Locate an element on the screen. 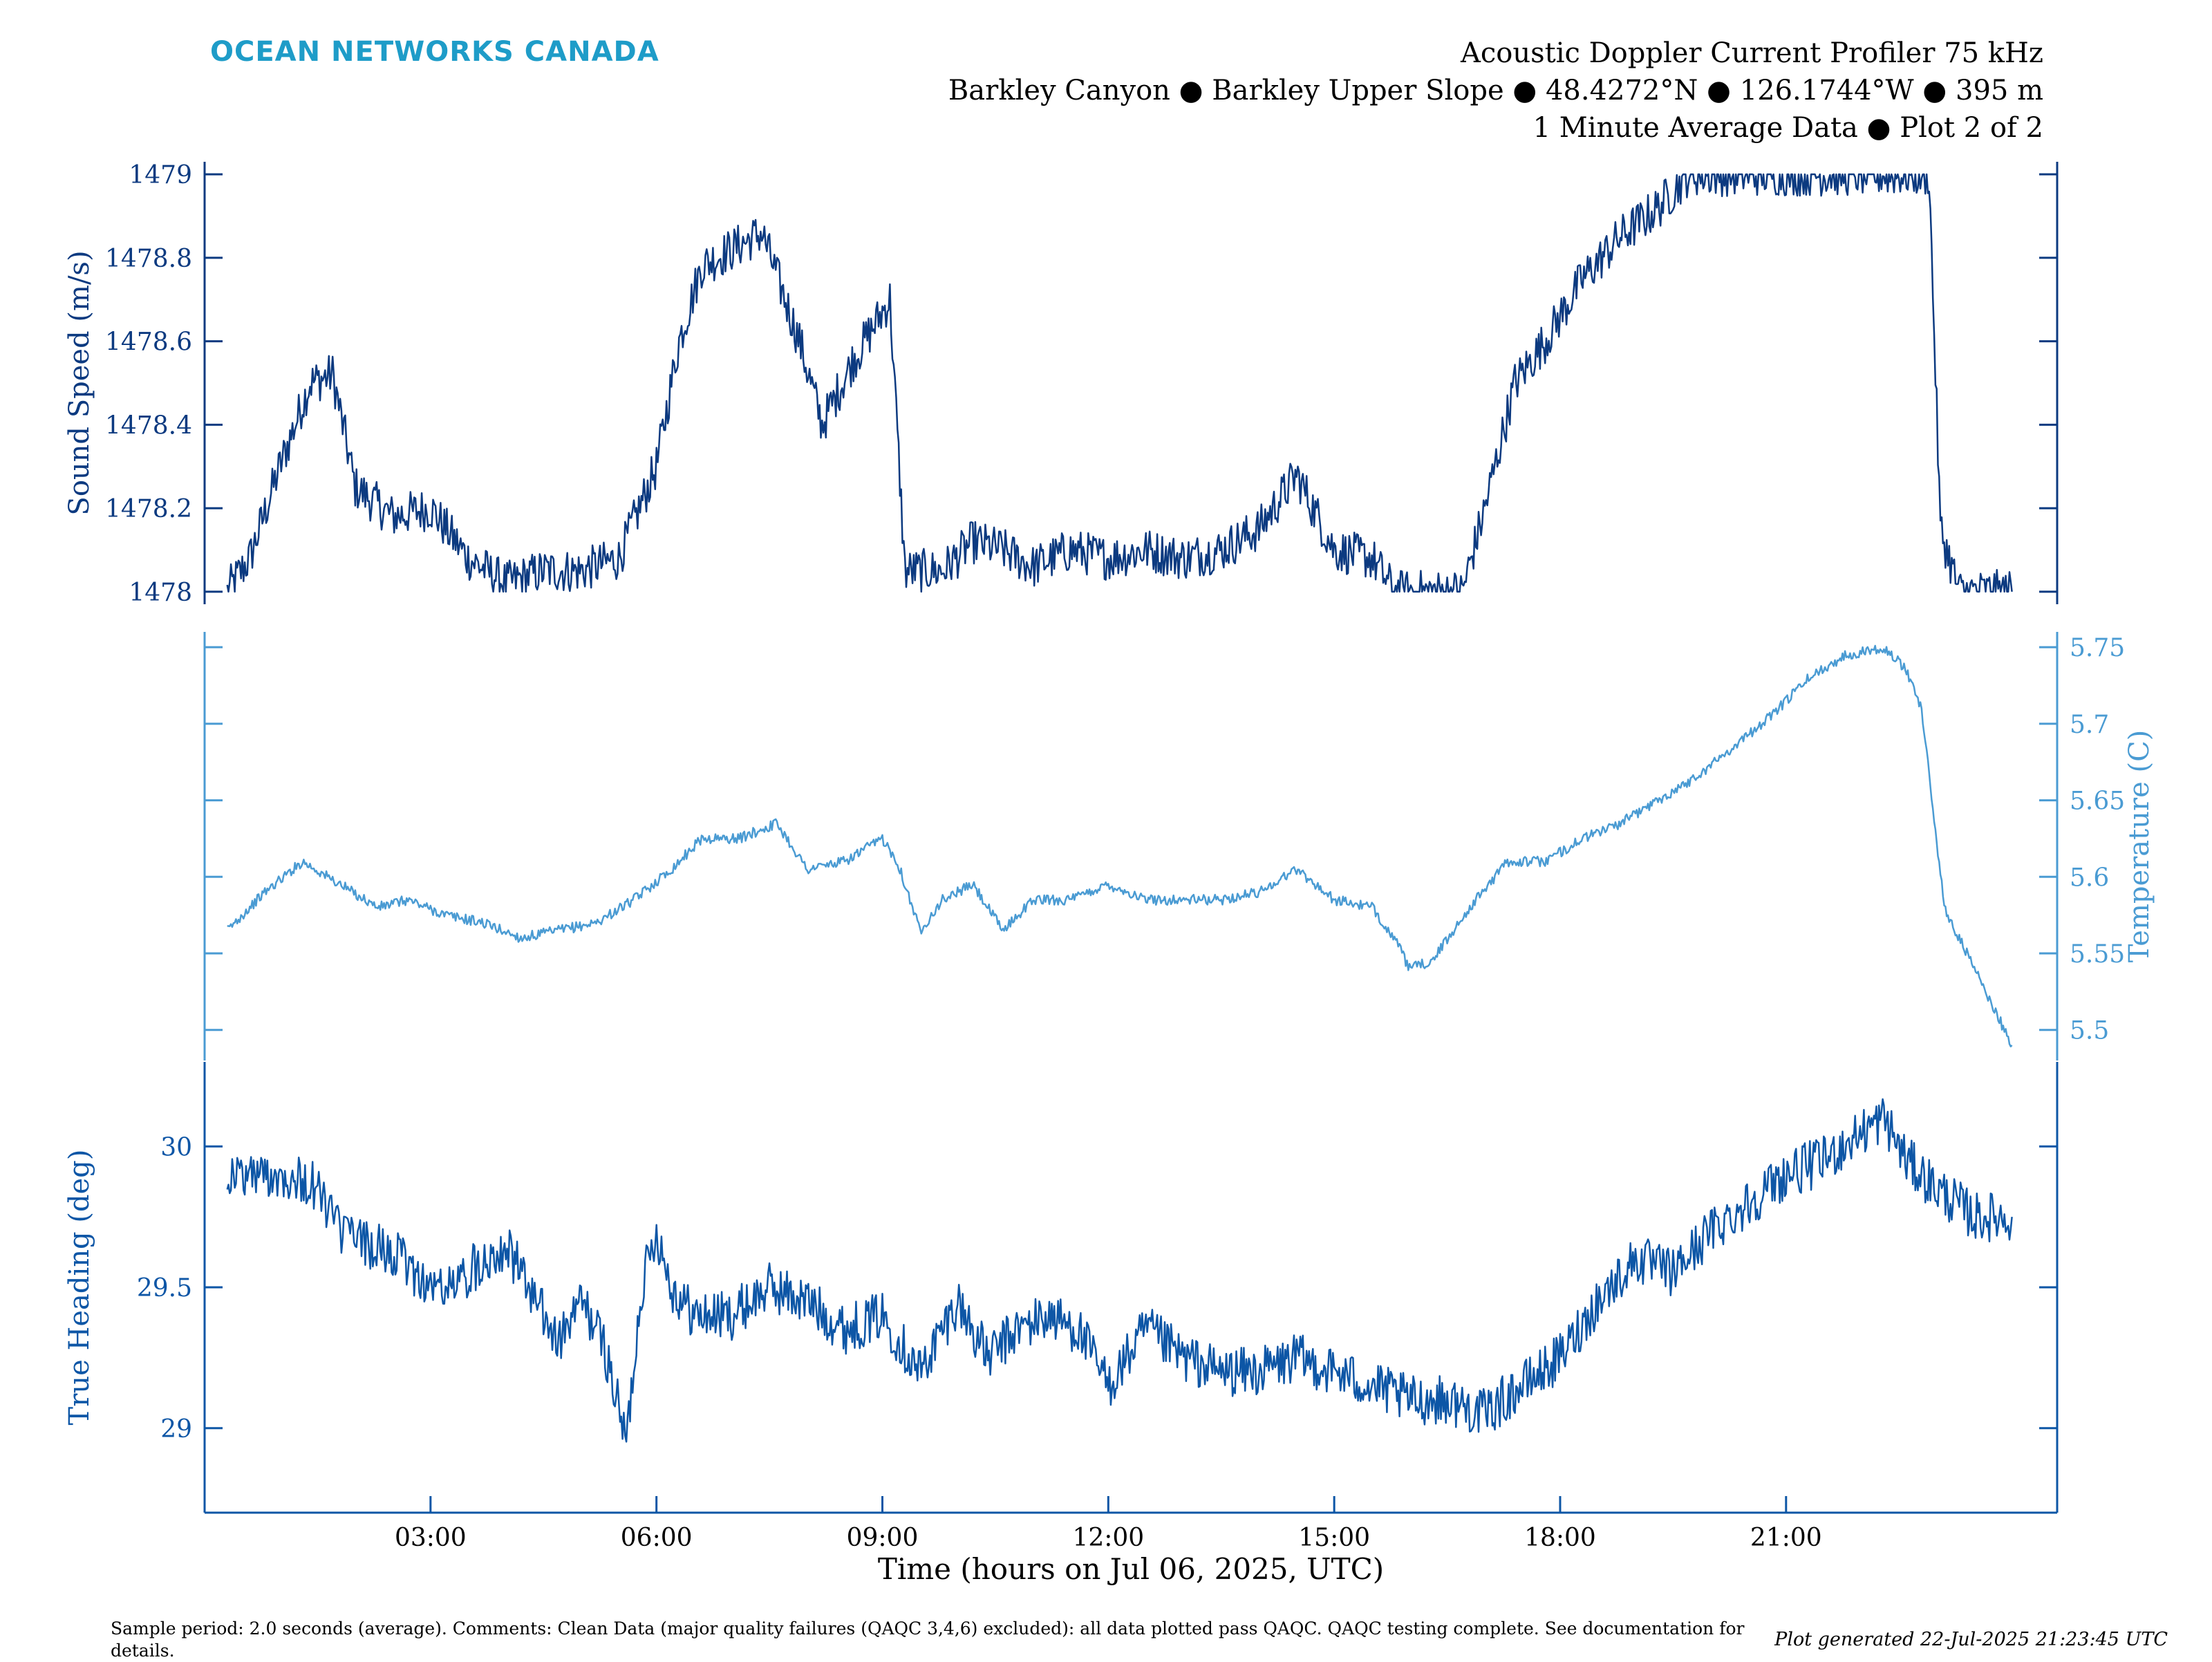  temperature-y-axis-label: Temperature (C) is located at coordinates (2139, 847).